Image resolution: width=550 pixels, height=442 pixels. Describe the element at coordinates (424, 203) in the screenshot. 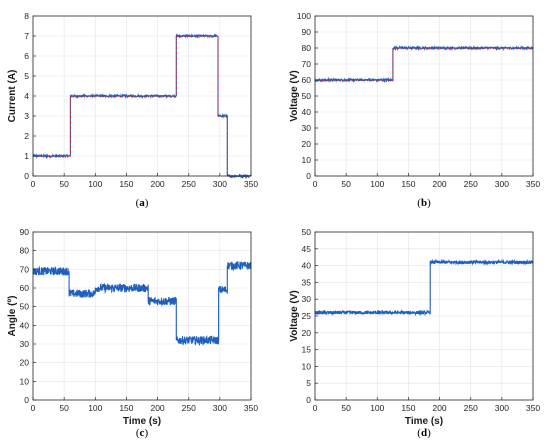

I see `panel-caption: (b)` at that location.